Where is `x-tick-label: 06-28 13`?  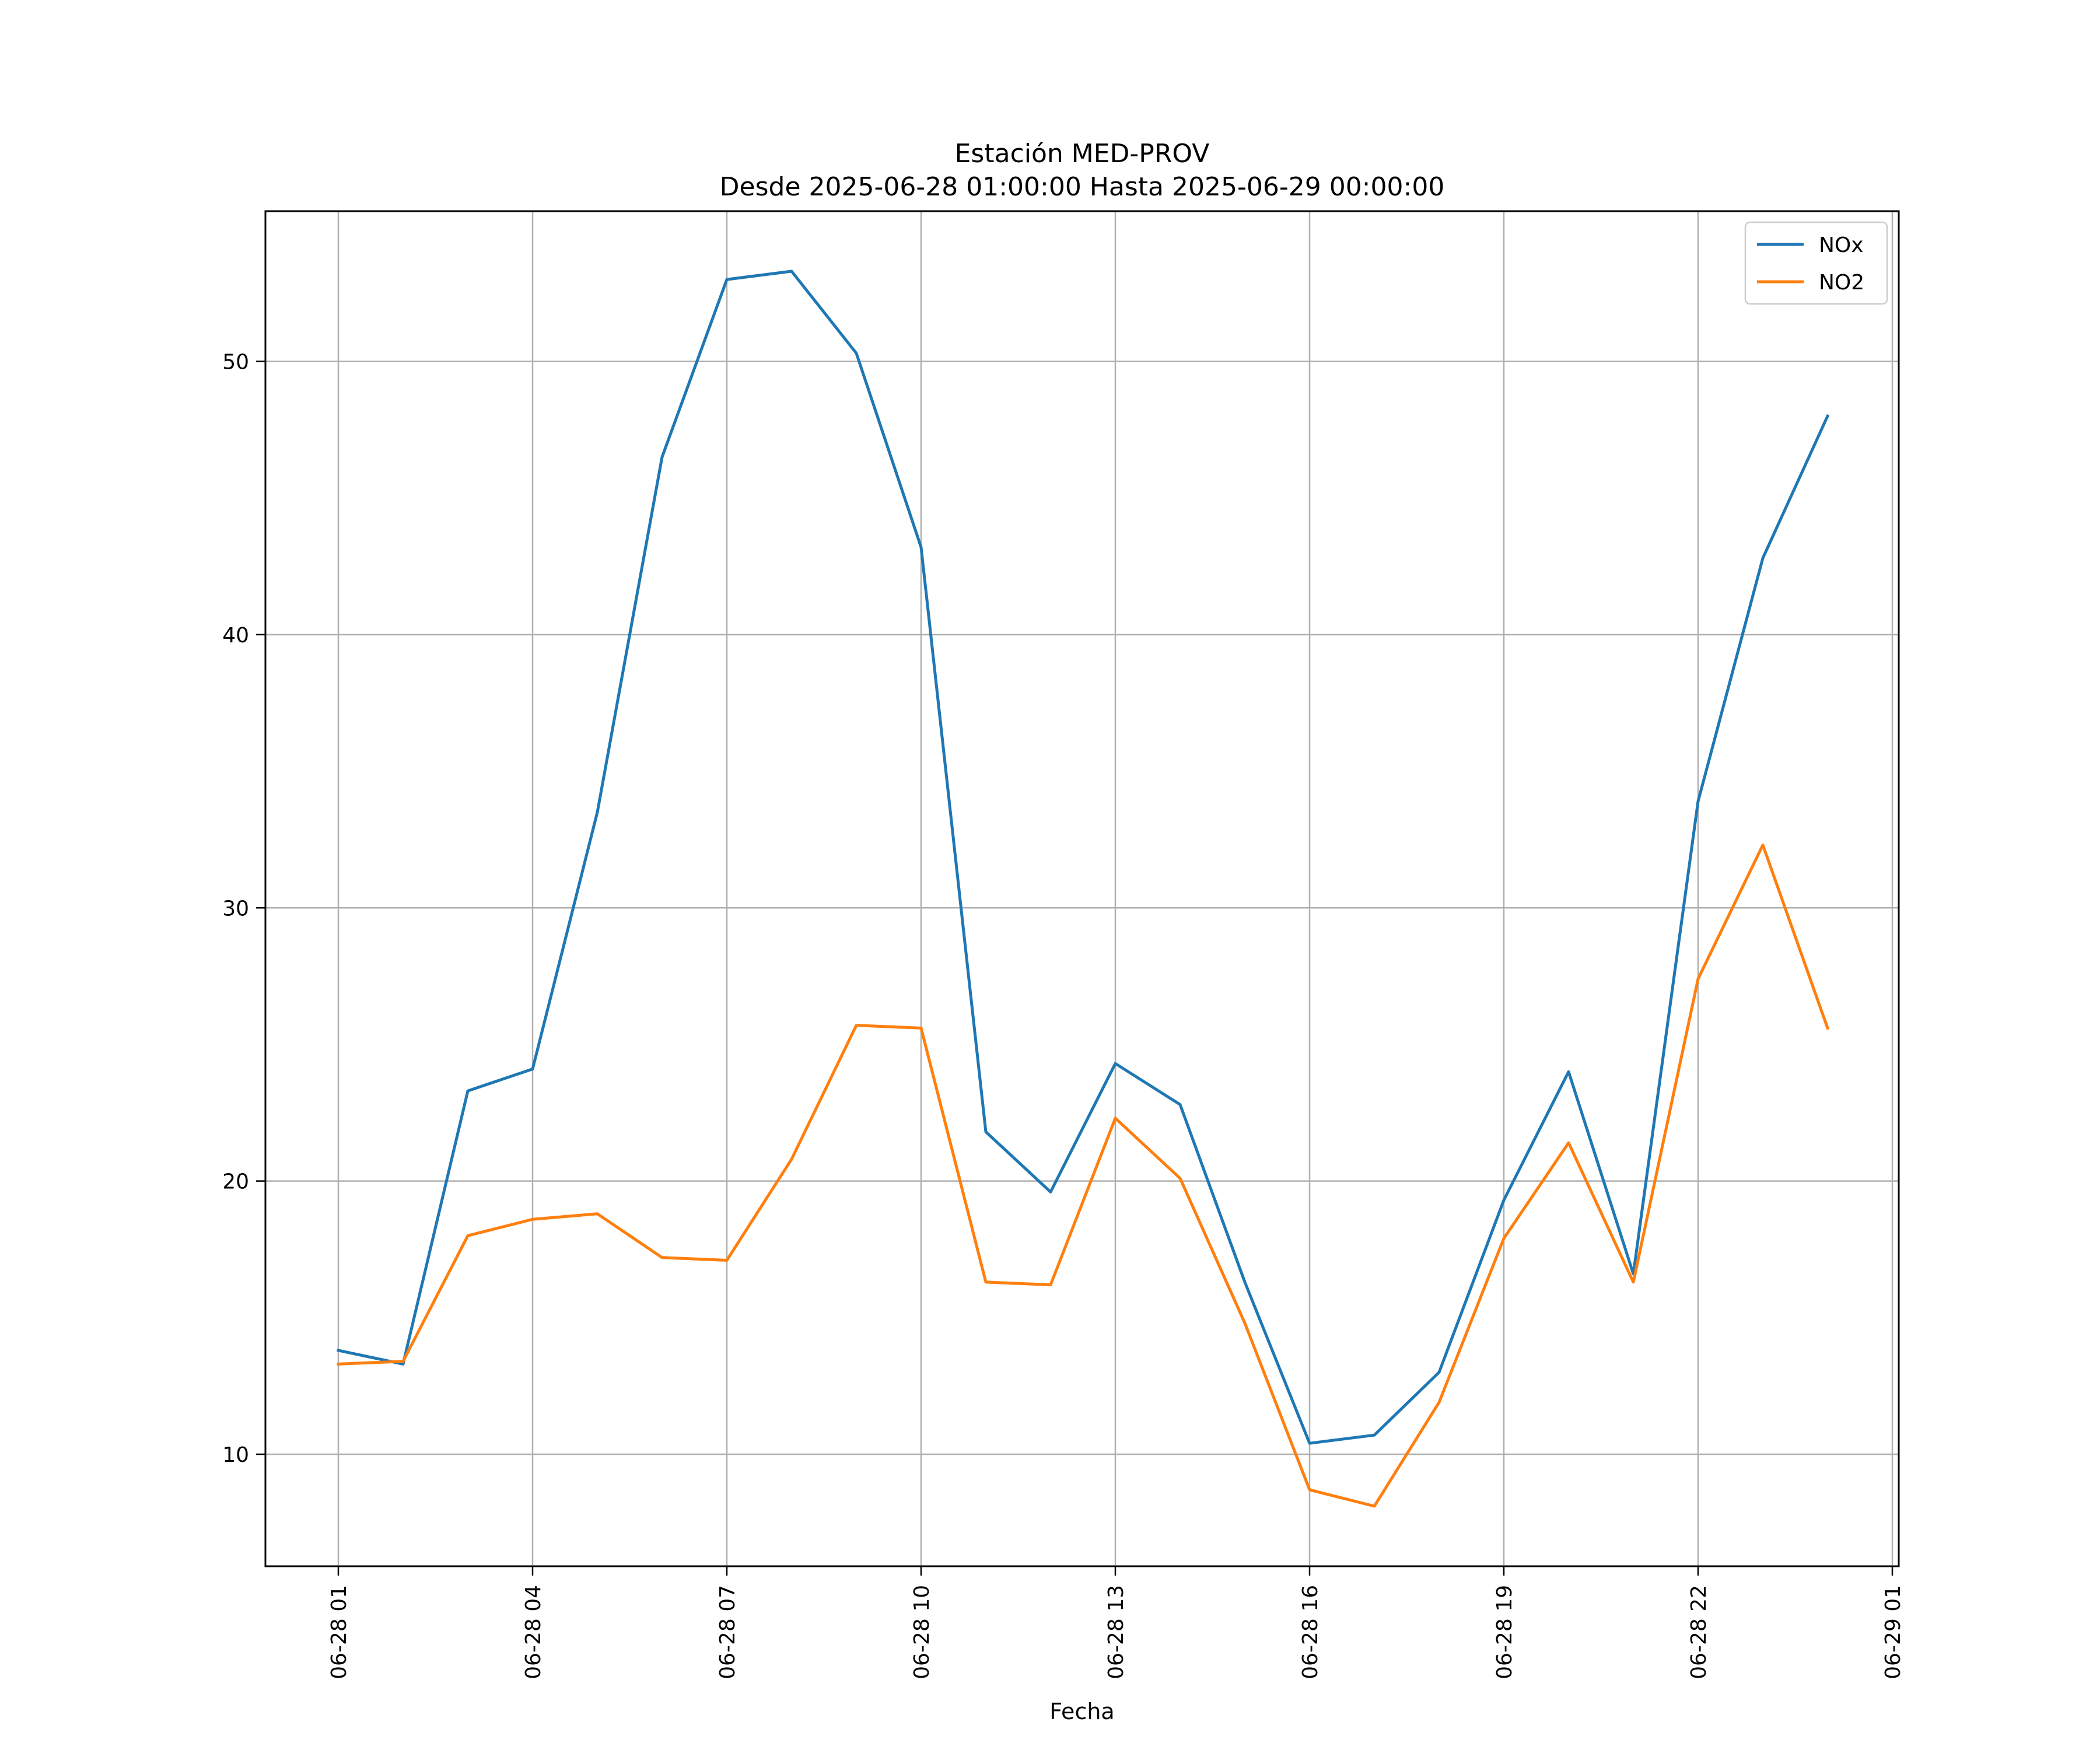 x-tick-label: 06-28 13 is located at coordinates (1116, 1632).